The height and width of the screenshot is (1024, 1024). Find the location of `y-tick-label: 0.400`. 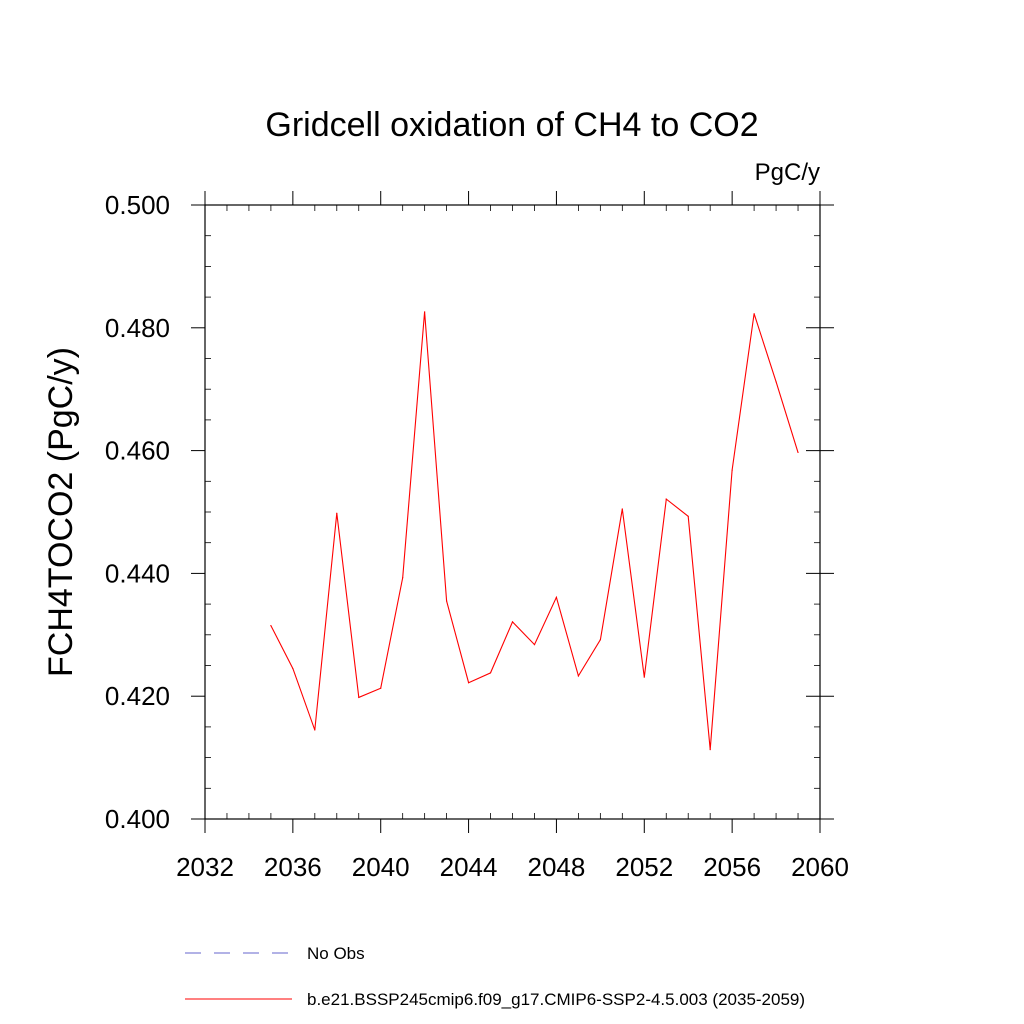

y-tick-label: 0.400 is located at coordinates (137, 819).